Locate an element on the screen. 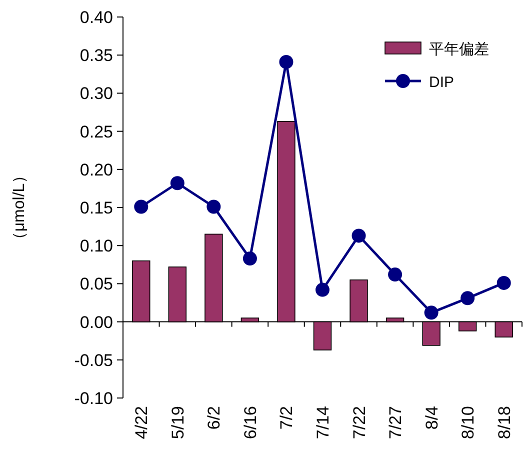 This screenshot has width=528, height=463. x-tick-label: 7/27 is located at coordinates (396, 423).